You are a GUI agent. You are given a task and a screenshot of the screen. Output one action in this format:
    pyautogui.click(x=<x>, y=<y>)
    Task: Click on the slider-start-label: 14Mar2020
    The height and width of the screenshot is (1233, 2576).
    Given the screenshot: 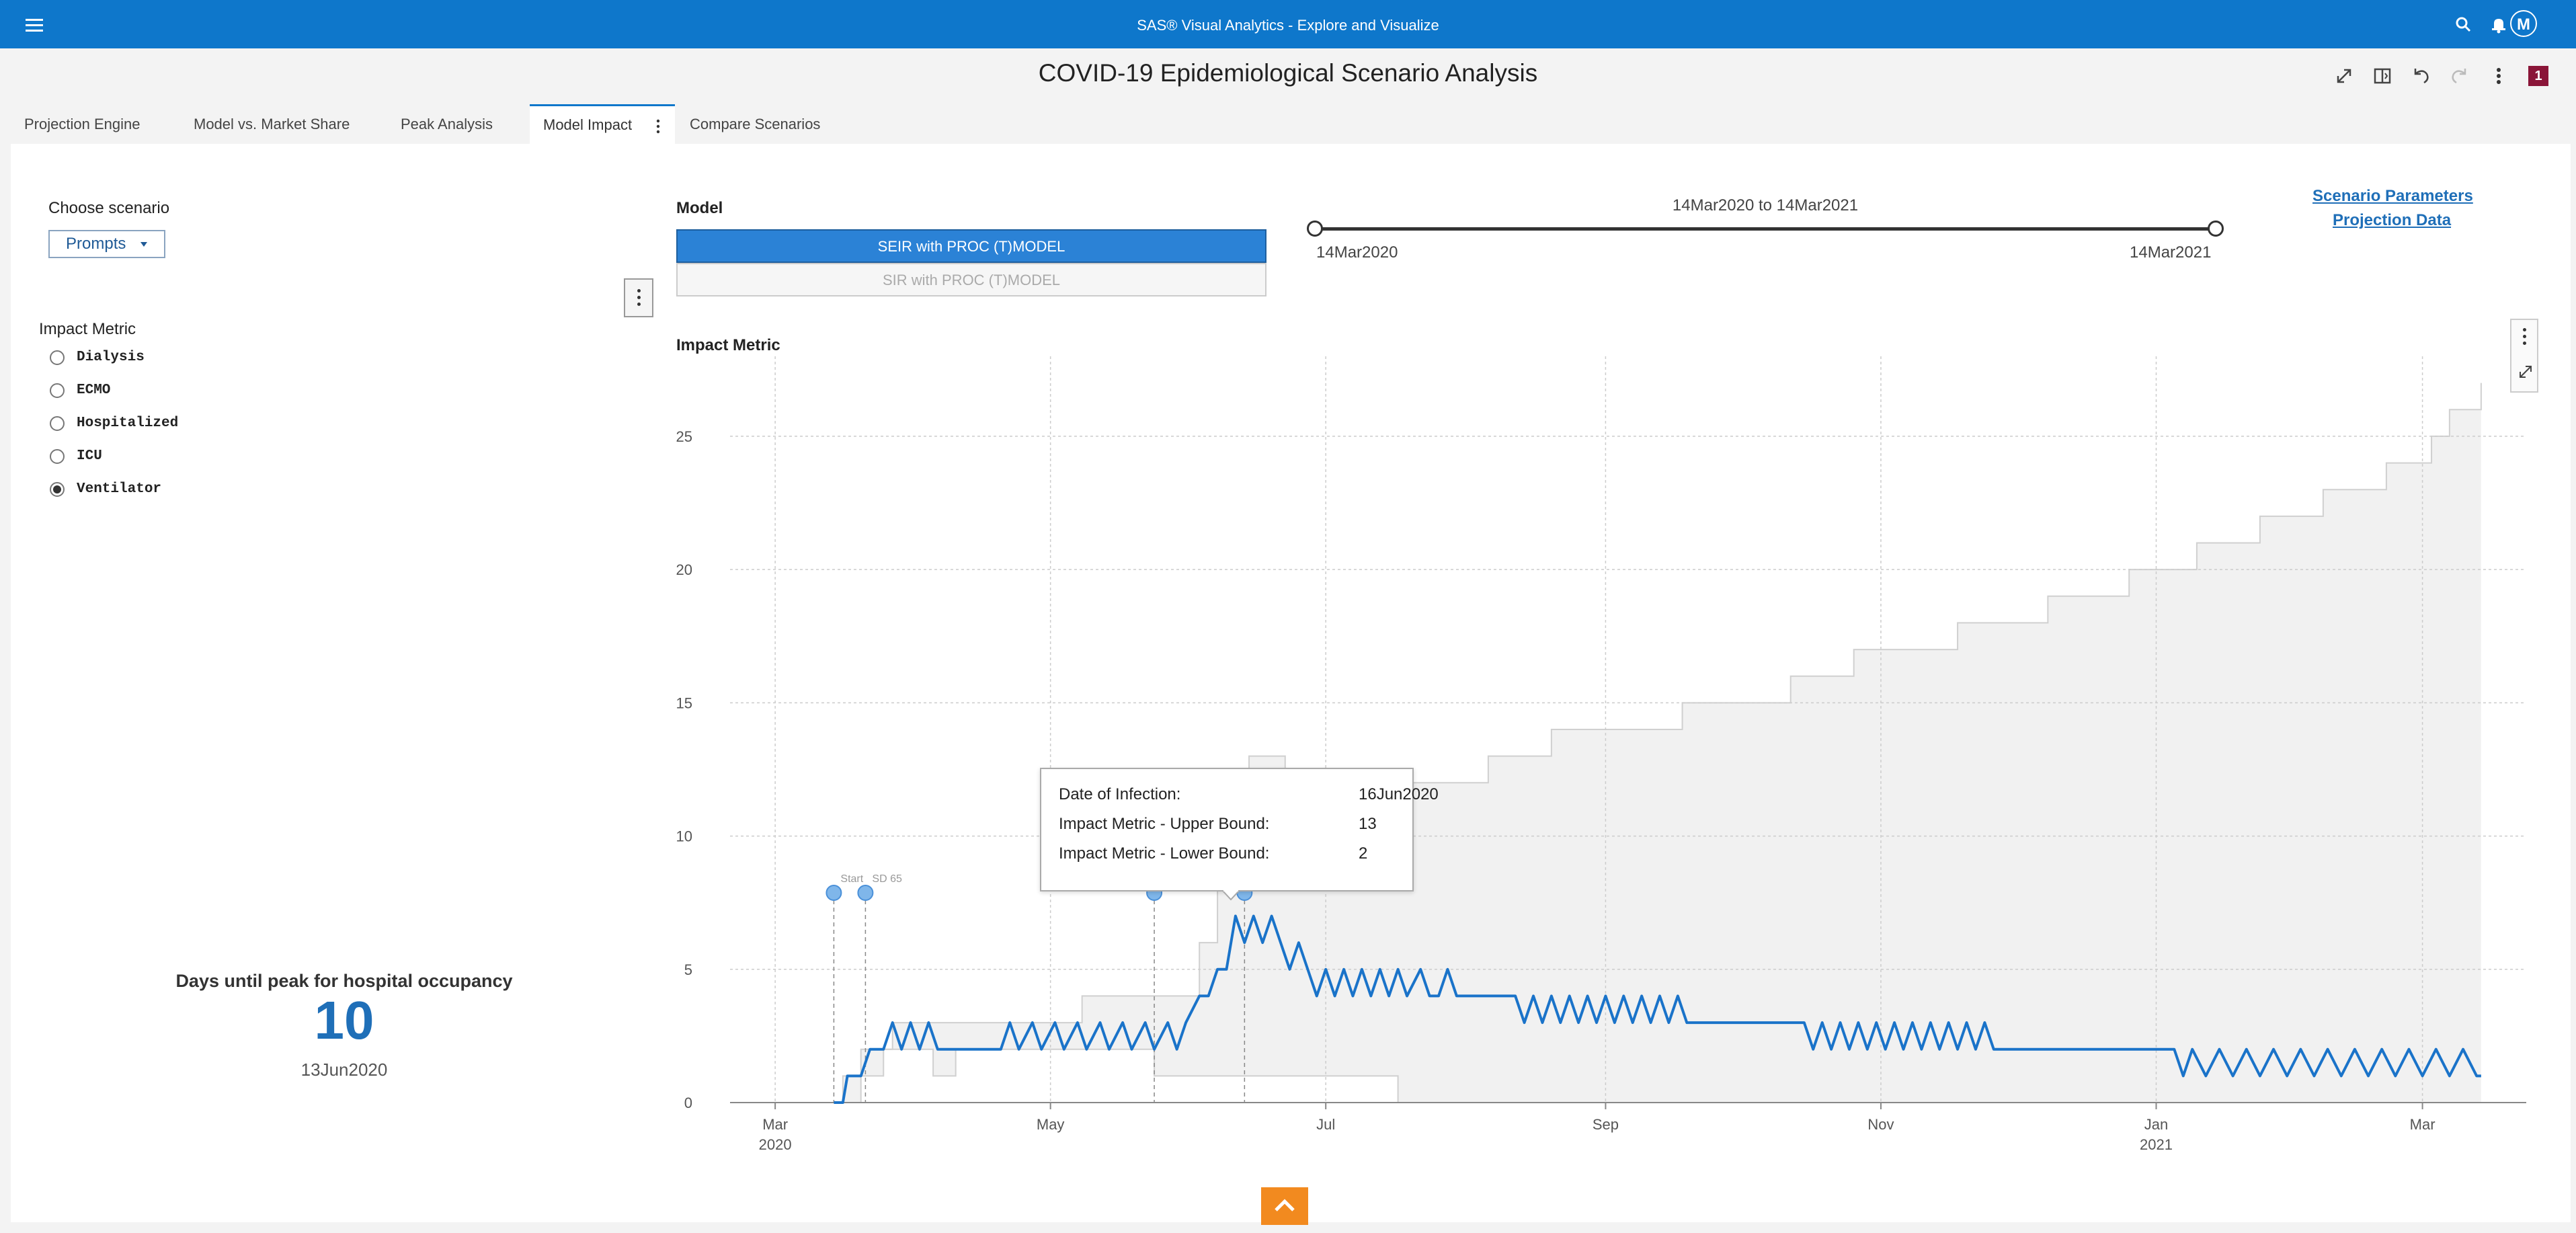 What is the action you would take?
    pyautogui.click(x=1357, y=253)
    